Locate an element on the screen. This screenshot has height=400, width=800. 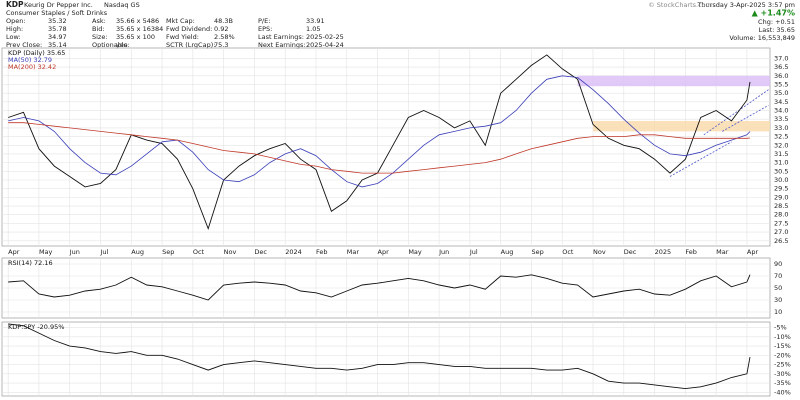
y-tick-label: 34.5 is located at coordinates (781, 102).